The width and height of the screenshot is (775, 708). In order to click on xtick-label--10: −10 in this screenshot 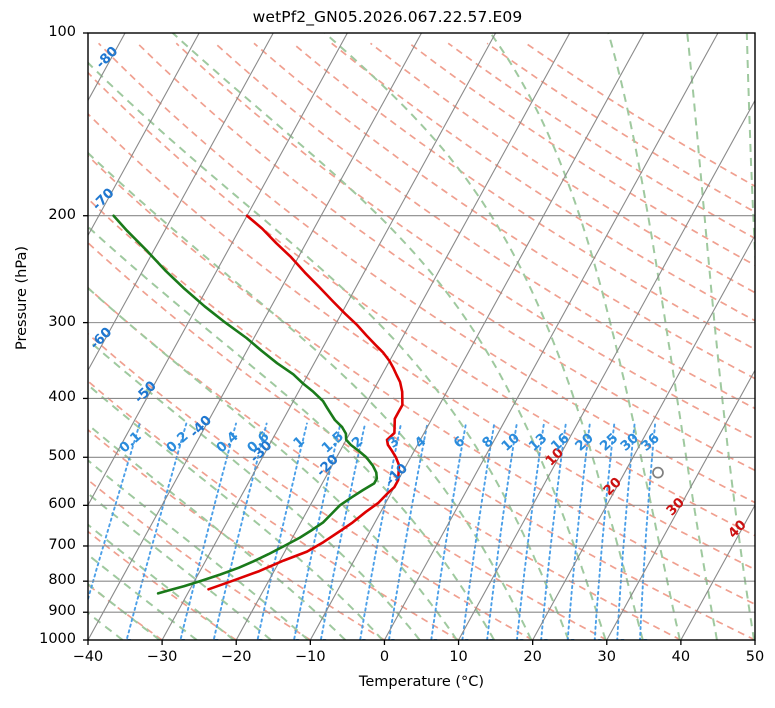, I will do `click(310, 657)`.